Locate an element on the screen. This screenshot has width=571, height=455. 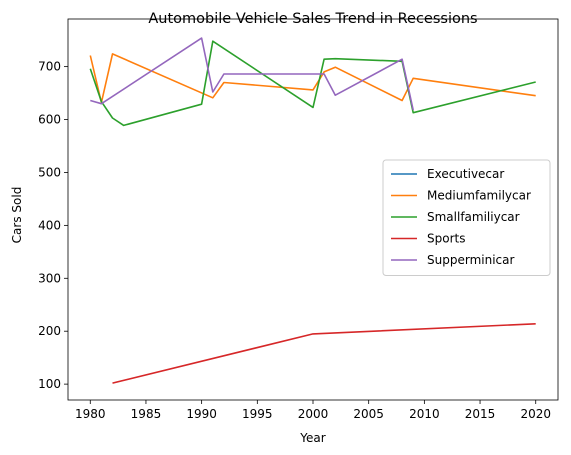
y-tick-label: 500 is located at coordinates (49, 172).